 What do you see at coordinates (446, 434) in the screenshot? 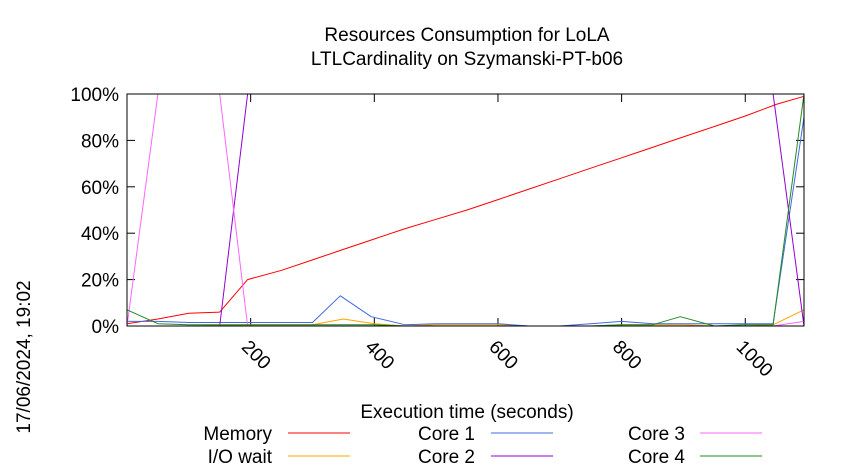
I see `legend-label-core-1: Core 1` at bounding box center [446, 434].